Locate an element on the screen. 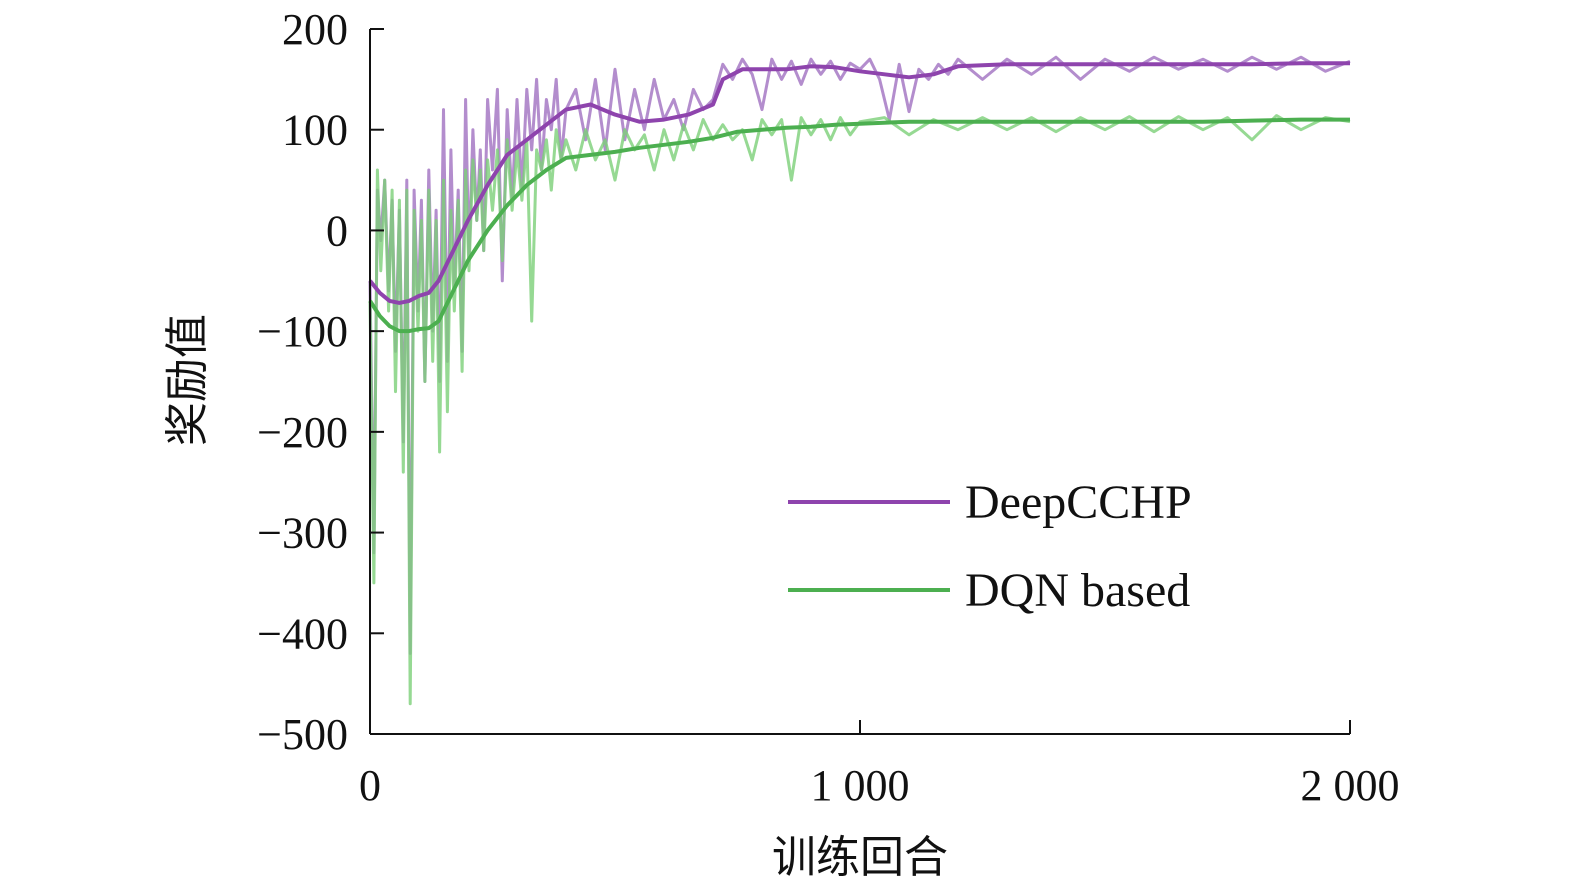 This screenshot has width=1575, height=891. y-tick-label: −300 is located at coordinates (302, 533).